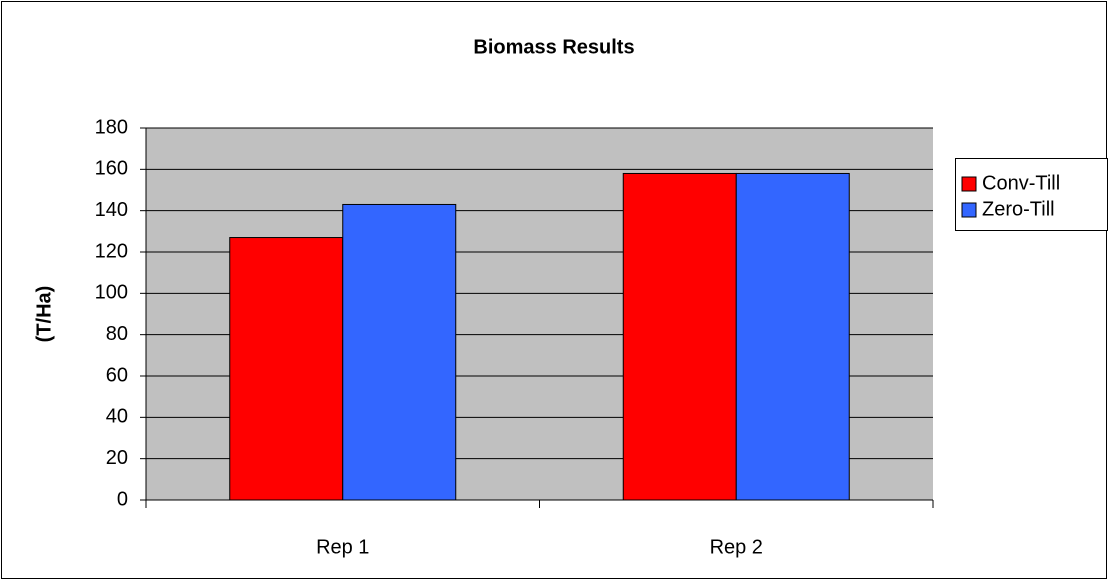  What do you see at coordinates (736, 547) in the screenshot?
I see `x-tick-label: Rep 2` at bounding box center [736, 547].